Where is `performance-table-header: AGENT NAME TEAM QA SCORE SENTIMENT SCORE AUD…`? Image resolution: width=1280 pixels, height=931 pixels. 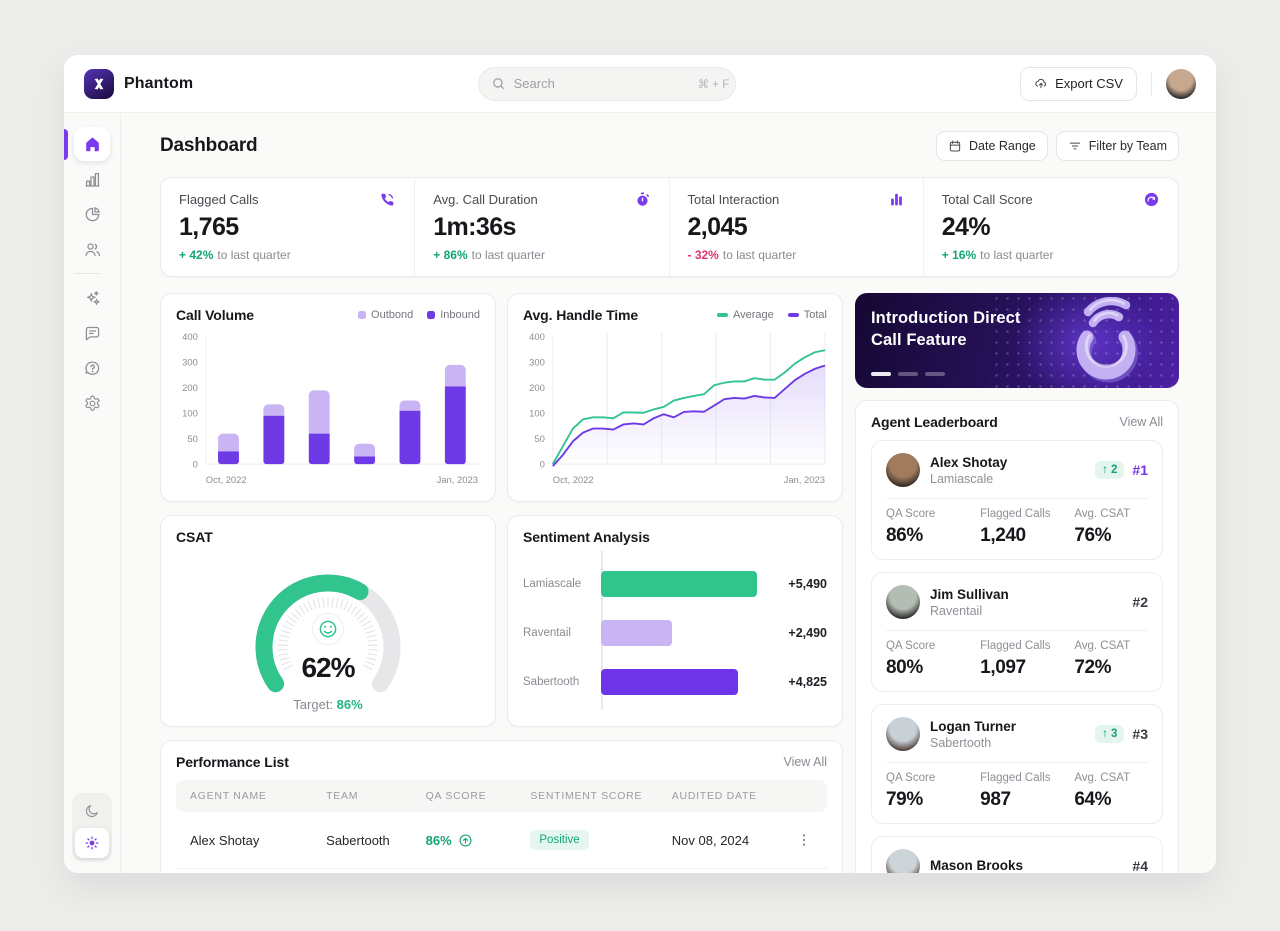
performance-table-header: AGENT NAME TEAM QA SCORE SENTIMENT SCORE AUD… is located at coordinates (501, 796).